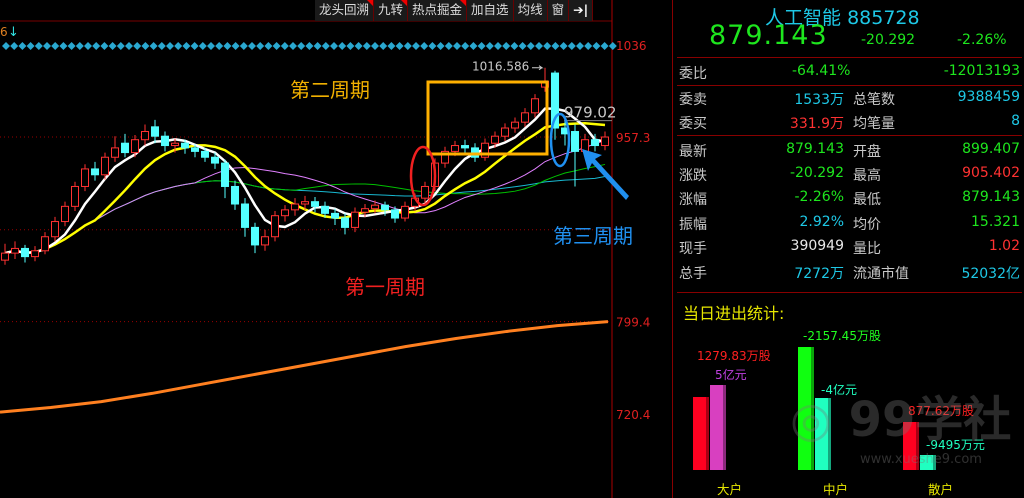 This screenshot has width=1024, height=498. I want to click on stats-title: 当日进出统计:, so click(734, 313).